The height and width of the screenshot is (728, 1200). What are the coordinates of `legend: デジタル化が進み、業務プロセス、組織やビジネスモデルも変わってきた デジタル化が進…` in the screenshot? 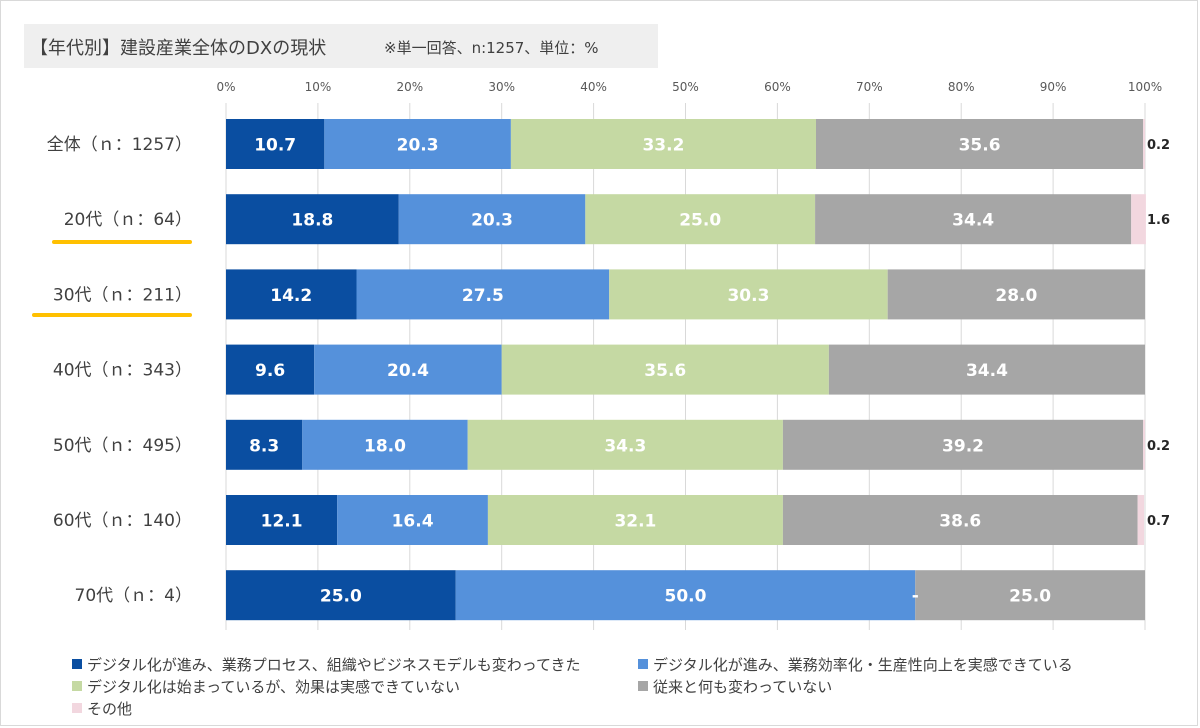 It's located at (627, 688).